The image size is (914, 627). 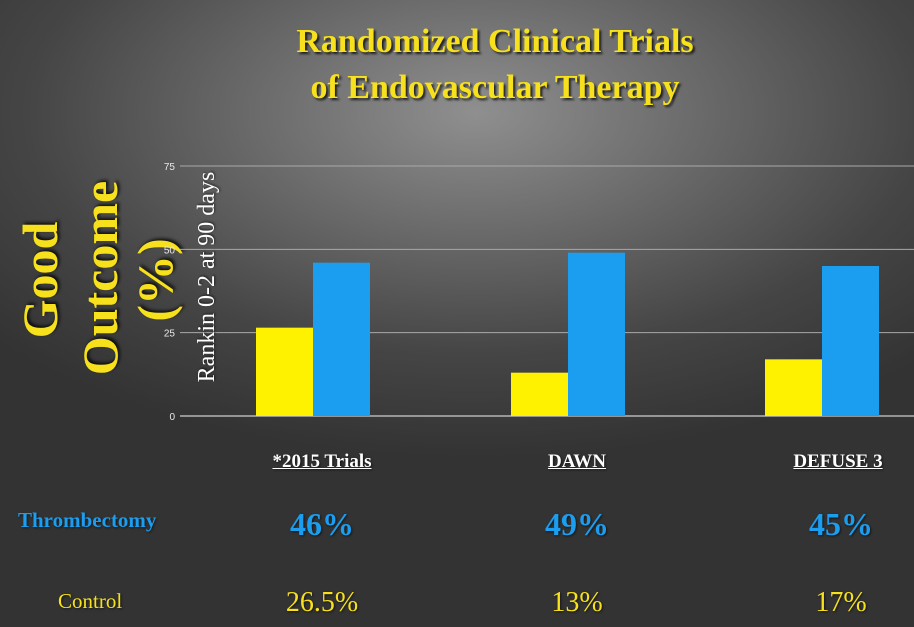 I want to click on category-label-defuse3: DEFUSE 3, so click(x=838, y=461).